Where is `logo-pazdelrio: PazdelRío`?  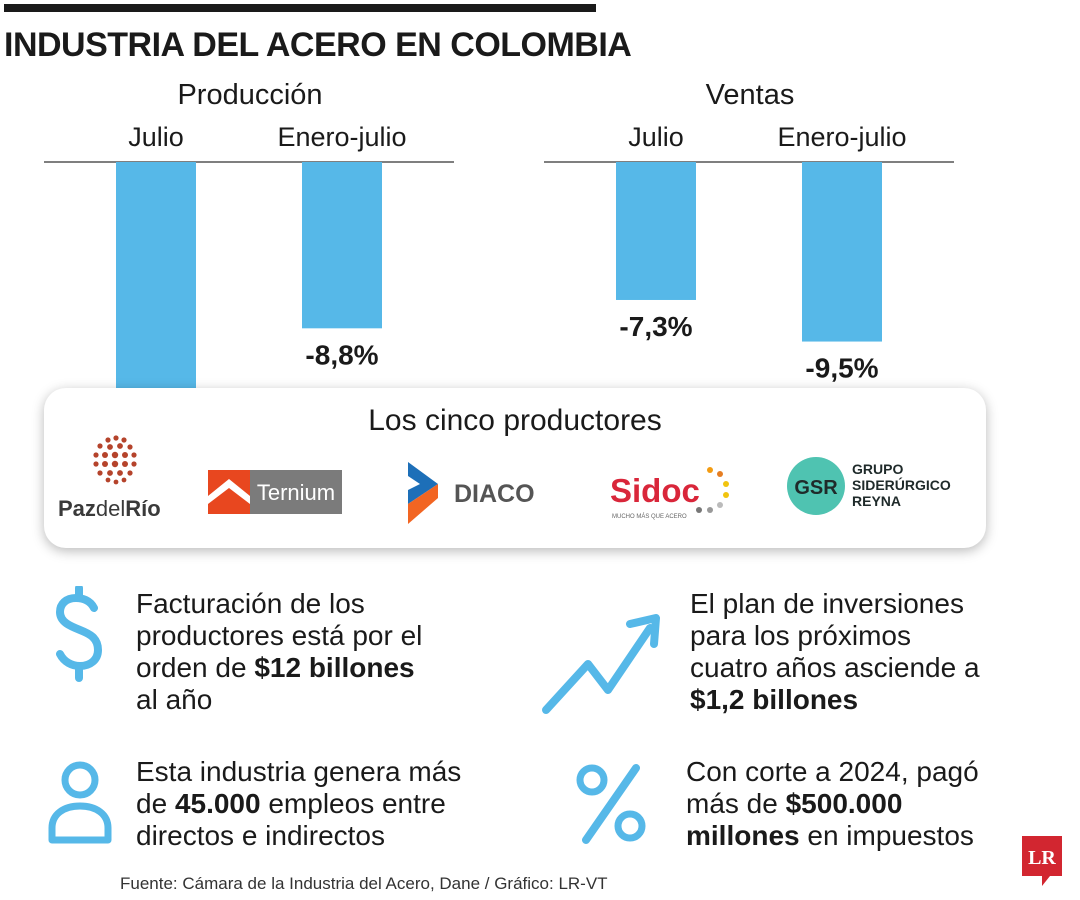
logo-pazdelrio: PazdelRío is located at coordinates (121, 480).